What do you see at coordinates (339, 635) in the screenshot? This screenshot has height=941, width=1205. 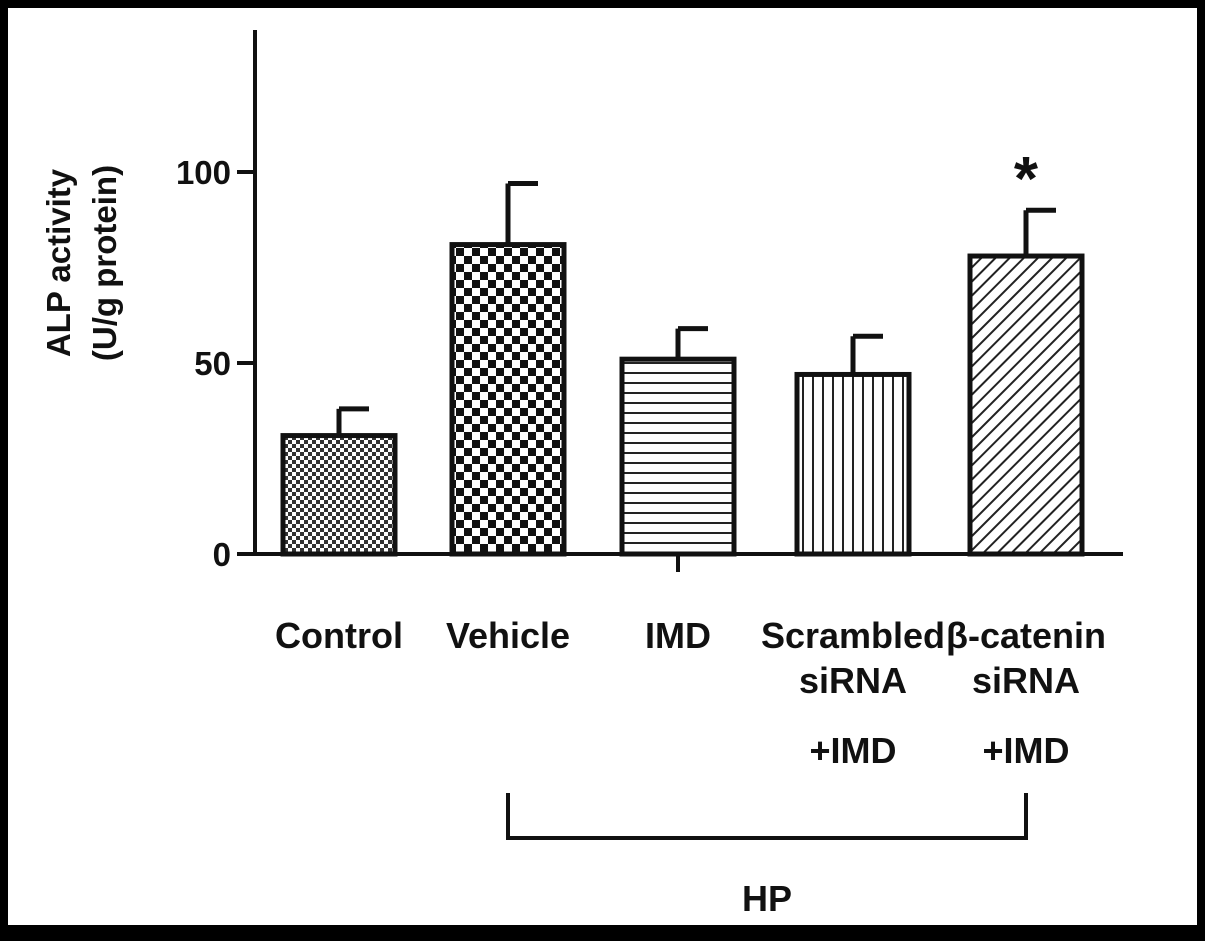 I see `category-label: Control` at bounding box center [339, 635].